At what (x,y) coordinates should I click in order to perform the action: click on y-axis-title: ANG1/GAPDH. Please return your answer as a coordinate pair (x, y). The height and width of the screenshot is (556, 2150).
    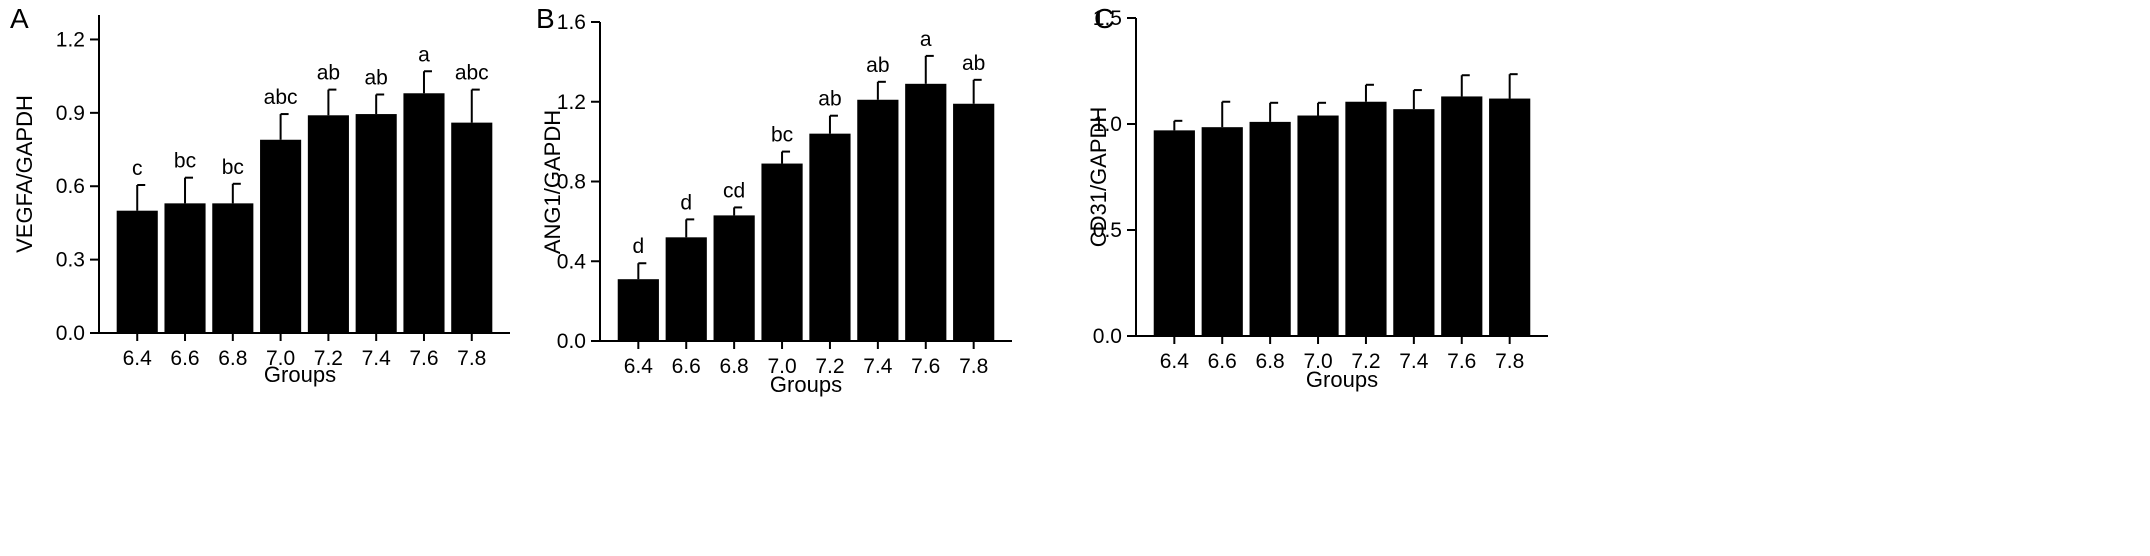
    Looking at the image, I should click on (552, 182).